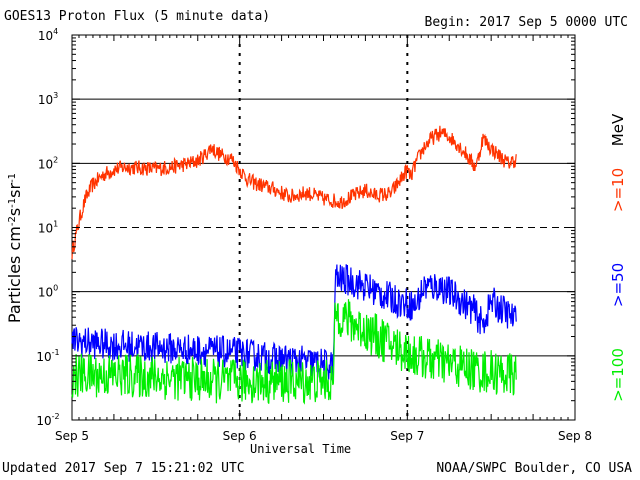  I want to click on x-axis-label: Universal Time, so click(301, 449).